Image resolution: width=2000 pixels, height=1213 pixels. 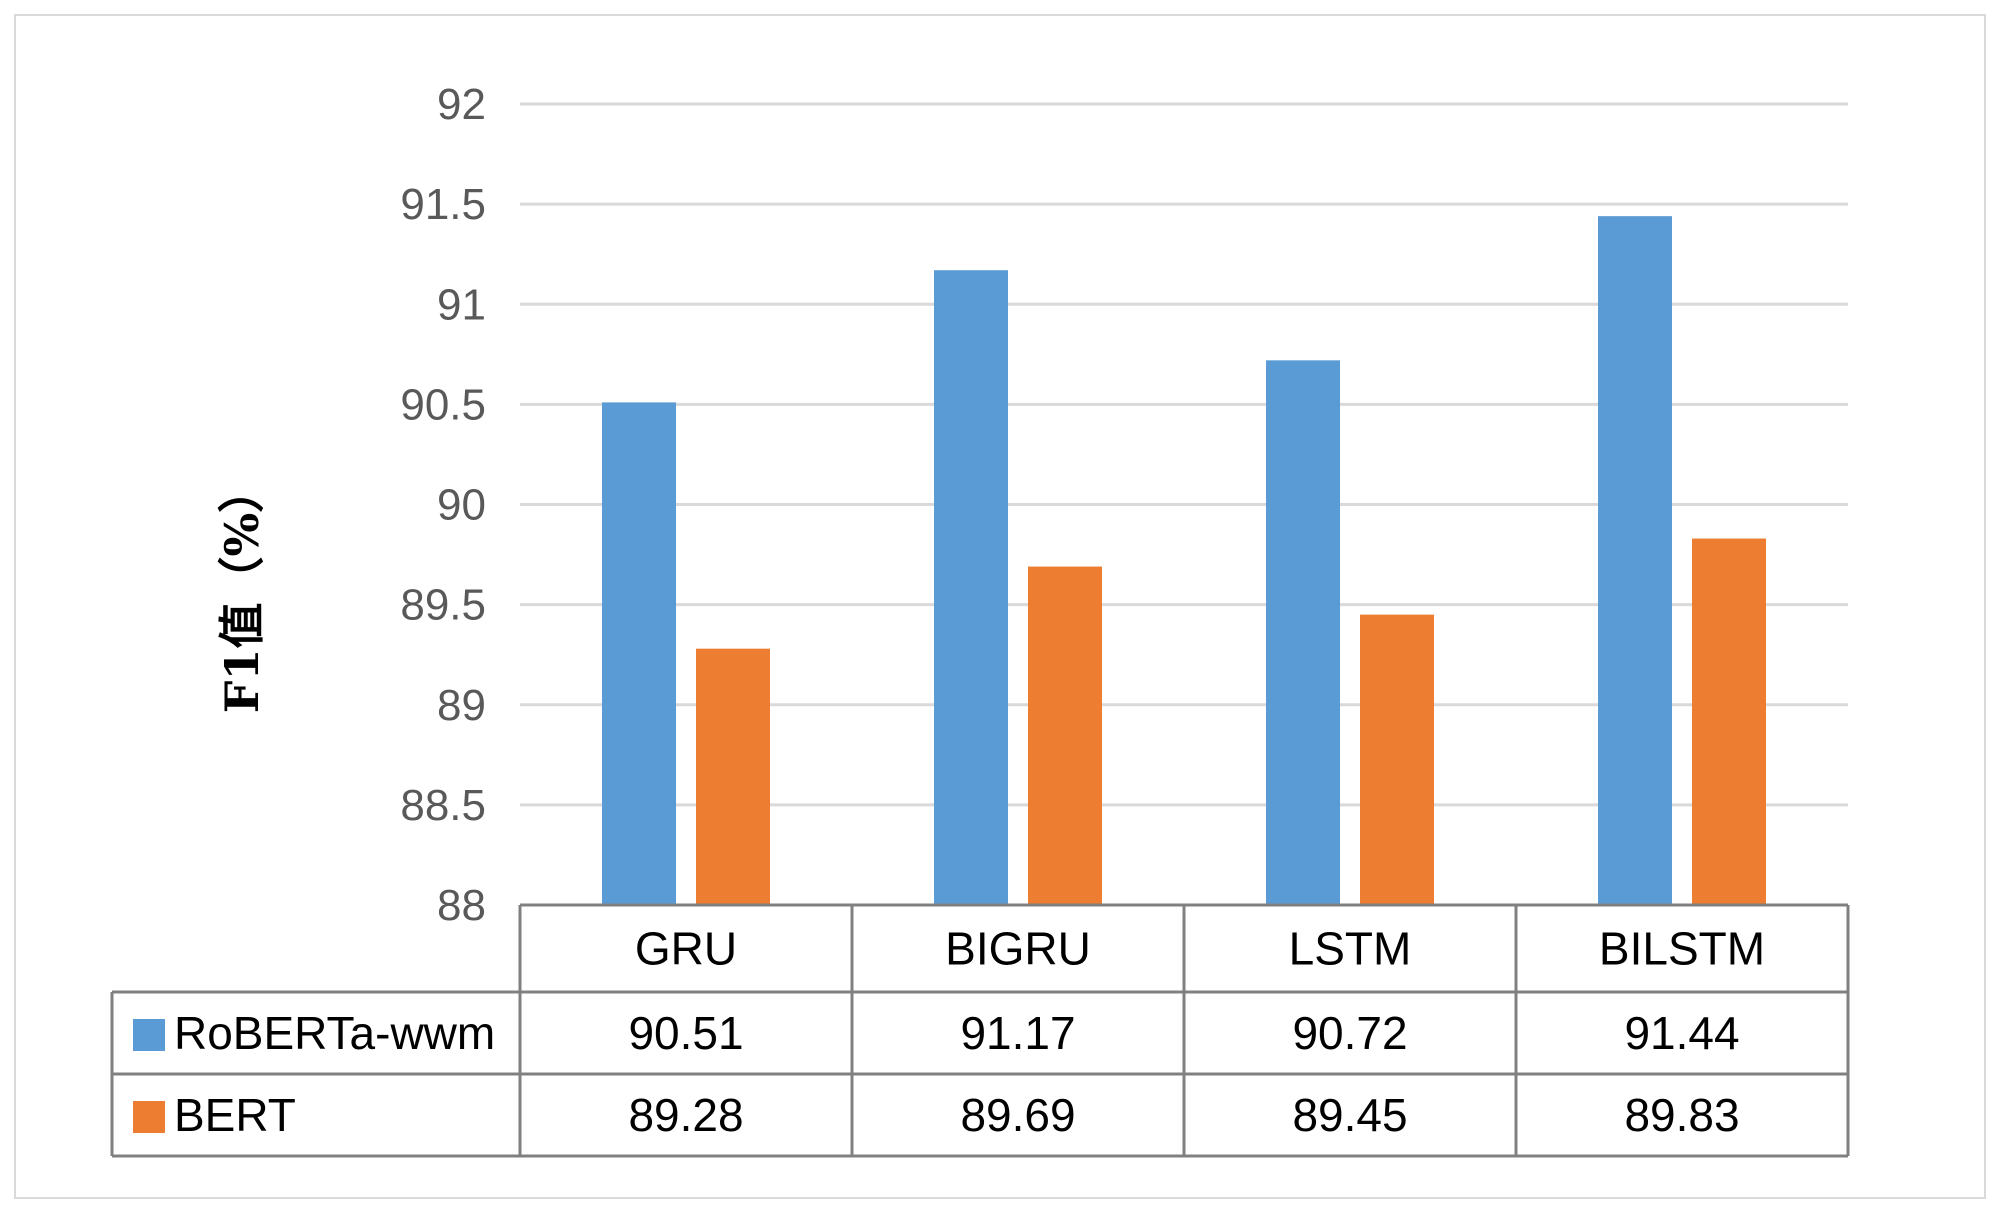 What do you see at coordinates (1065, 735) in the screenshot?
I see `bar-bert-bigru` at bounding box center [1065, 735].